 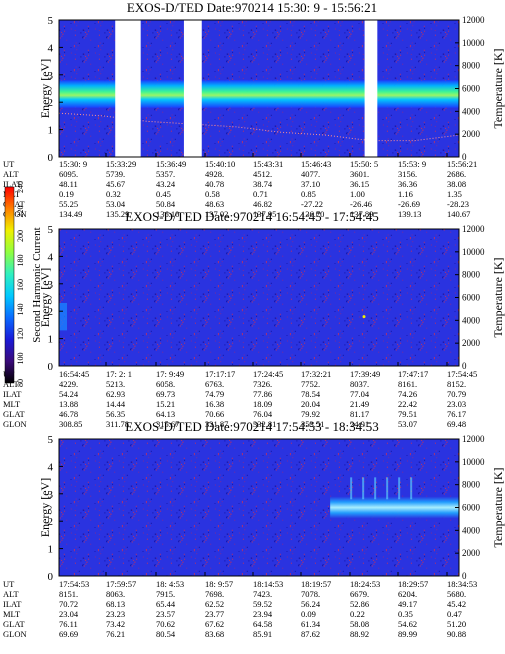 I want to click on table-cell: 76.21, so click(x=115, y=634).